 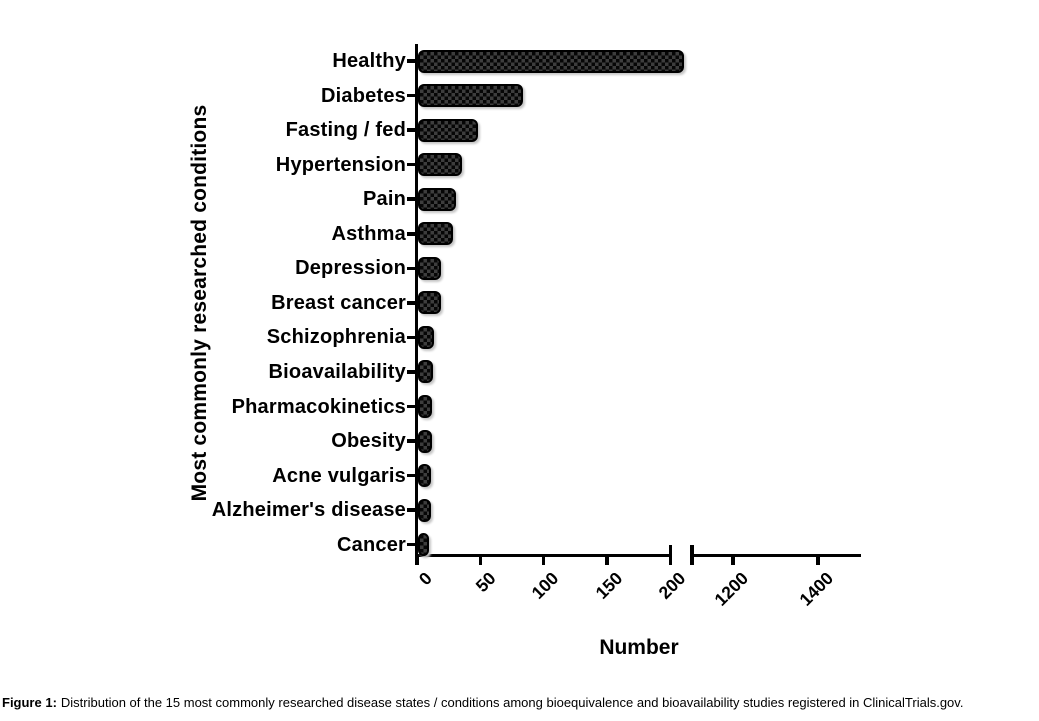 What do you see at coordinates (338, 302) in the screenshot?
I see `category-label: Breast cancer` at bounding box center [338, 302].